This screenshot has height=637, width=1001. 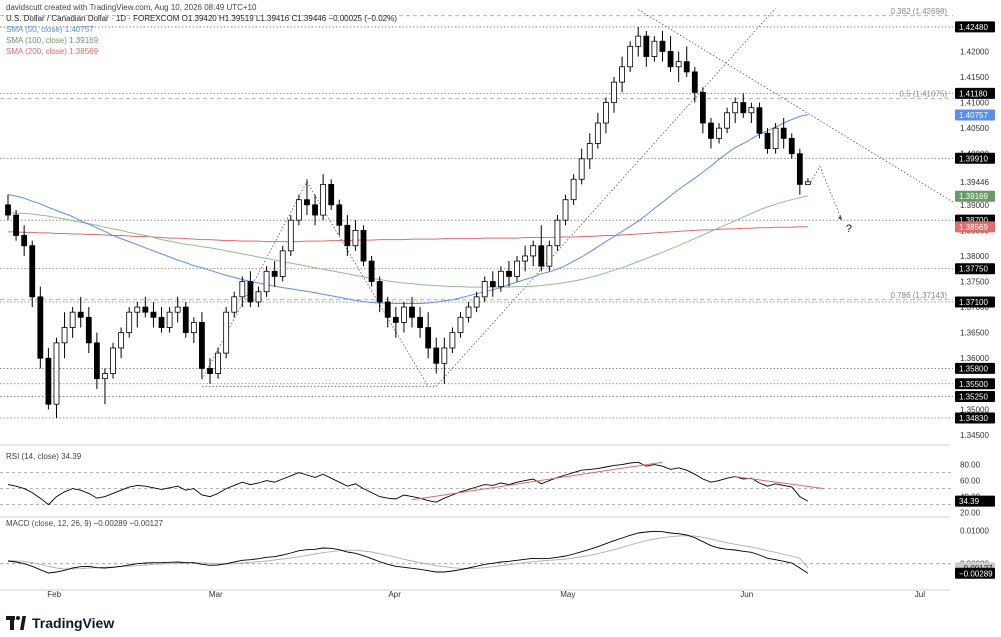 What do you see at coordinates (974, 333) in the screenshot?
I see `price-tick-label: 1.36500` at bounding box center [974, 333].